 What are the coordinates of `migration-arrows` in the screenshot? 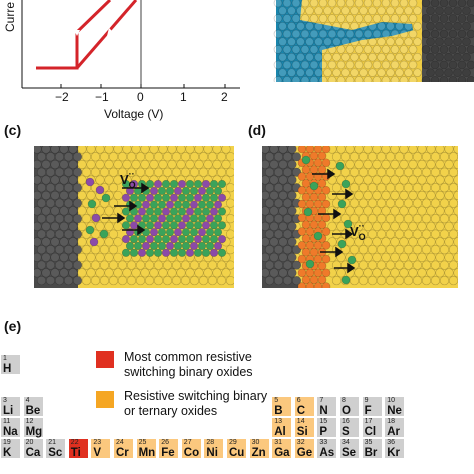 It's located at (334, 221).